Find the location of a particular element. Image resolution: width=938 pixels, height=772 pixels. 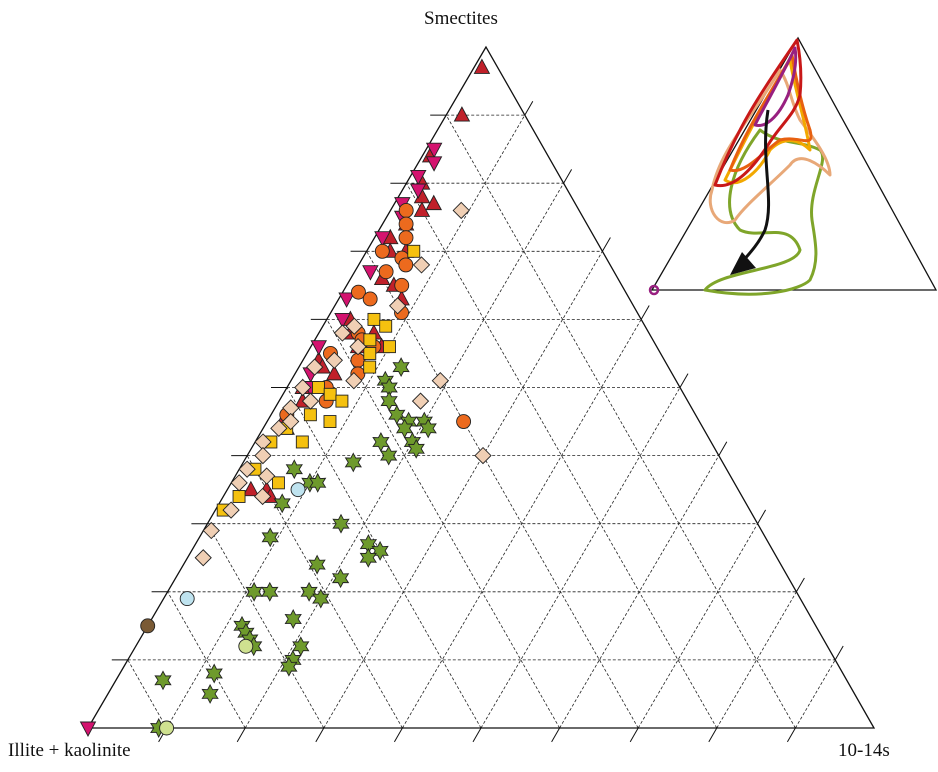

inset-arrow-head is located at coordinates (743, 263).